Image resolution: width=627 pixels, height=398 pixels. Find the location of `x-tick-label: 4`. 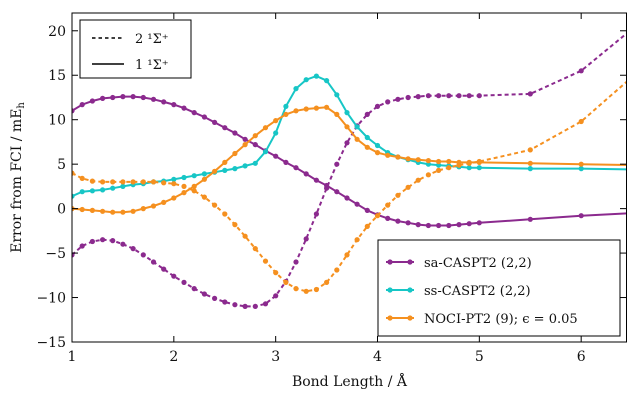

x-tick-label: 4 is located at coordinates (377, 357).